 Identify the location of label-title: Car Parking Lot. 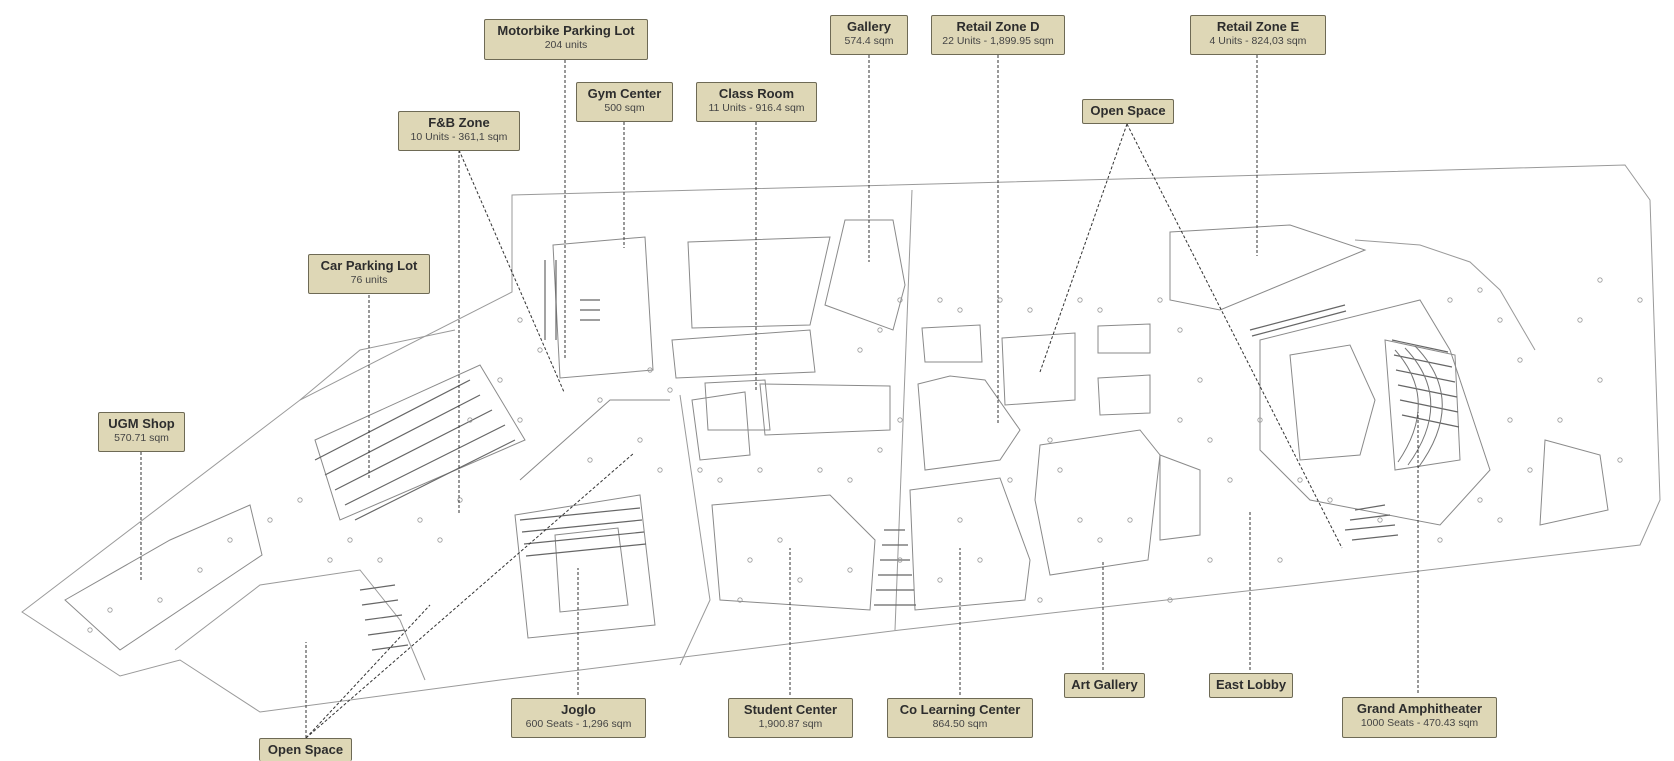
(369, 265).